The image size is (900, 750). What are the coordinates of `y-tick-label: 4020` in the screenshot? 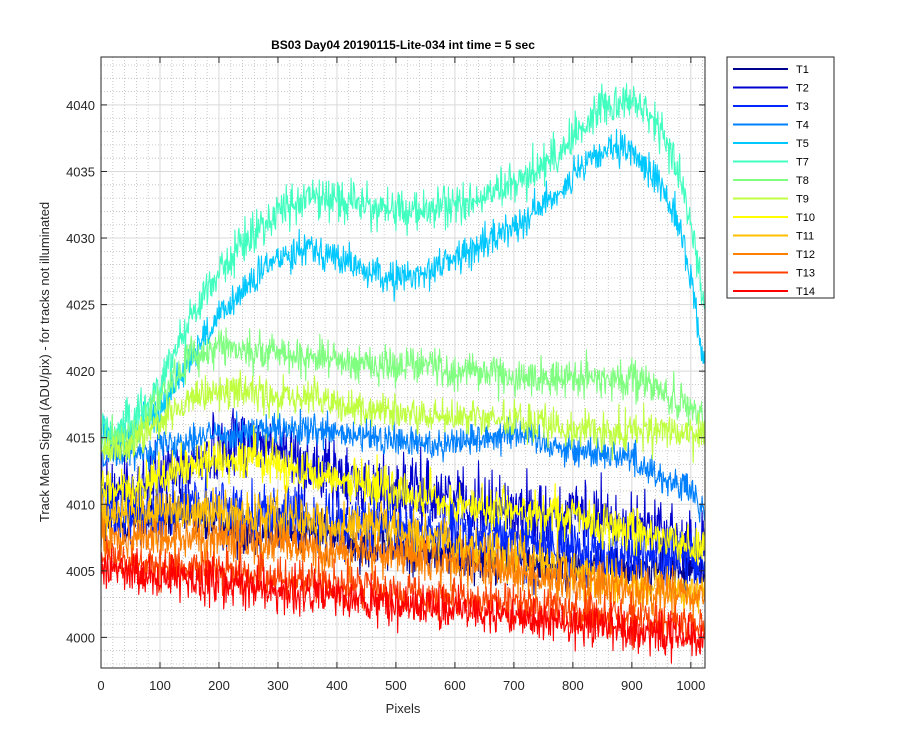 It's located at (80, 371).